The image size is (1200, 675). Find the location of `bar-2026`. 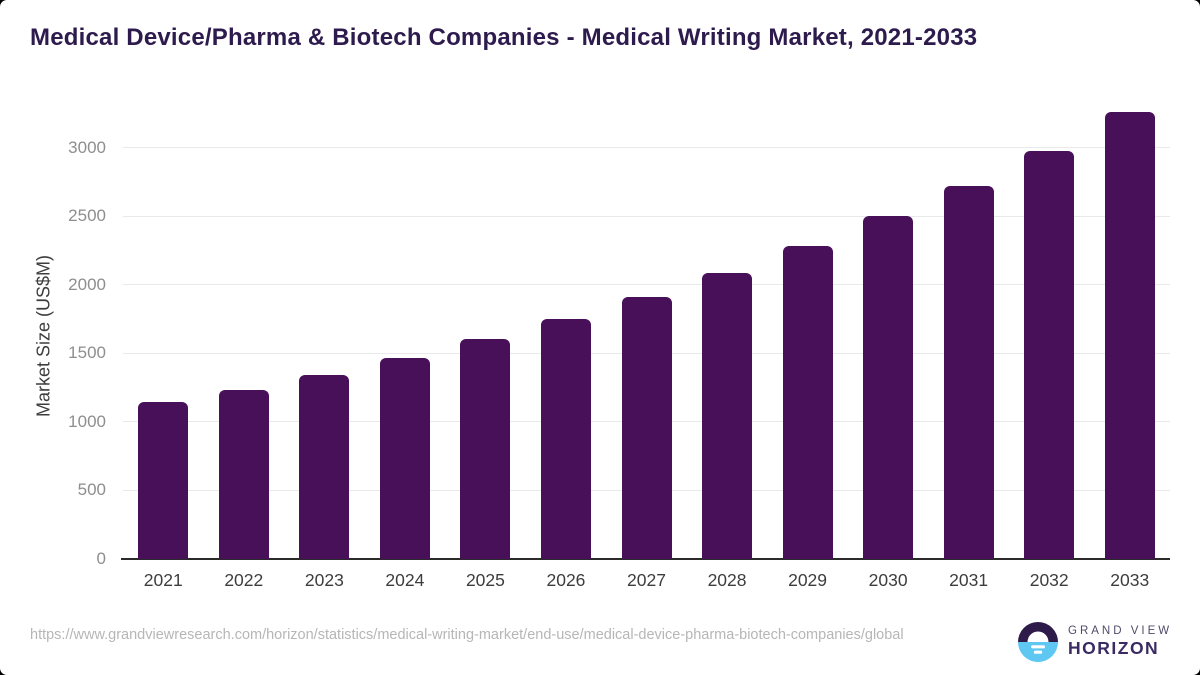

bar-2026 is located at coordinates (565, 439).